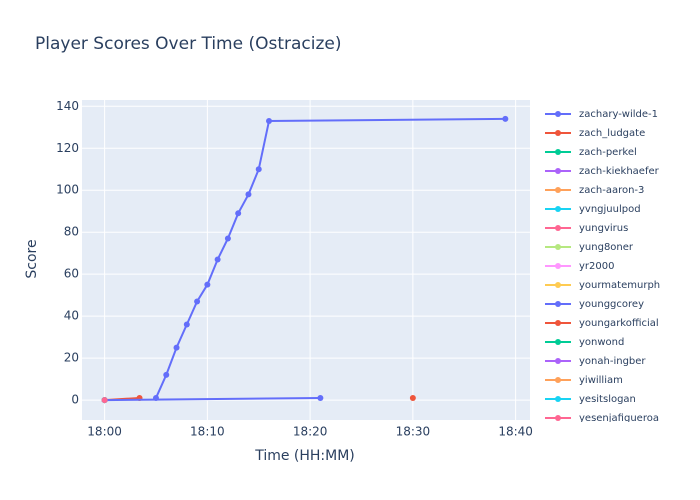 This screenshot has height=500, width=700. Describe the element at coordinates (188, 44) in the screenshot. I see `chart-title: Player Scores Over Time (Ostracize)` at that location.